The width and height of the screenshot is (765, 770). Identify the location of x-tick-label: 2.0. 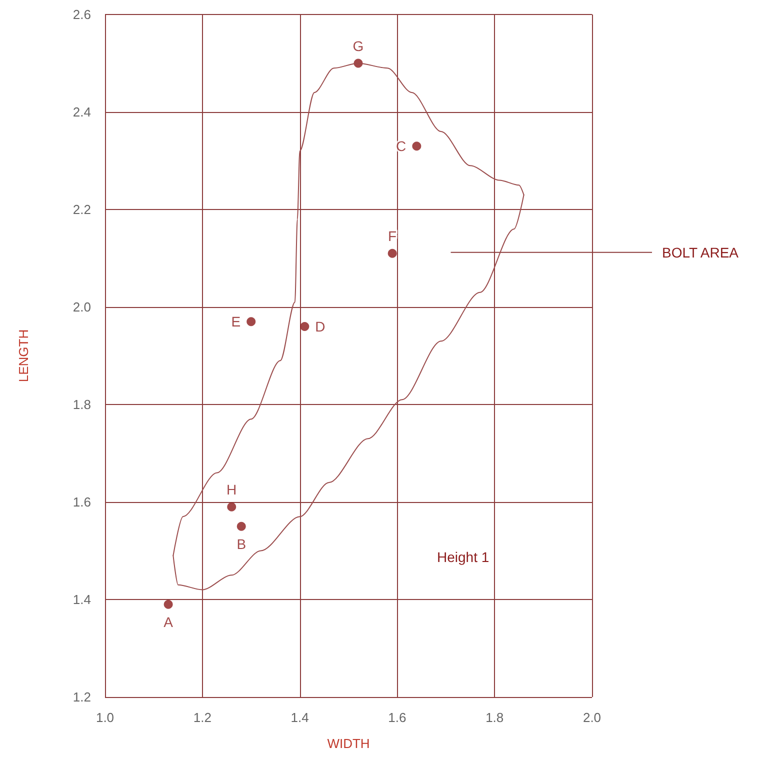
(592, 717).